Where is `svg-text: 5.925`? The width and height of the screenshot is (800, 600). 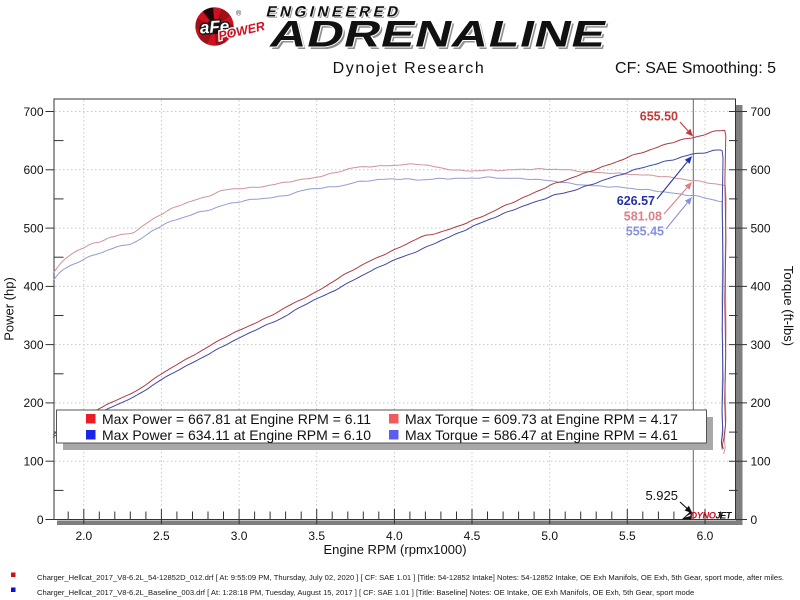
svg-text: 5.925 is located at coordinates (661, 495).